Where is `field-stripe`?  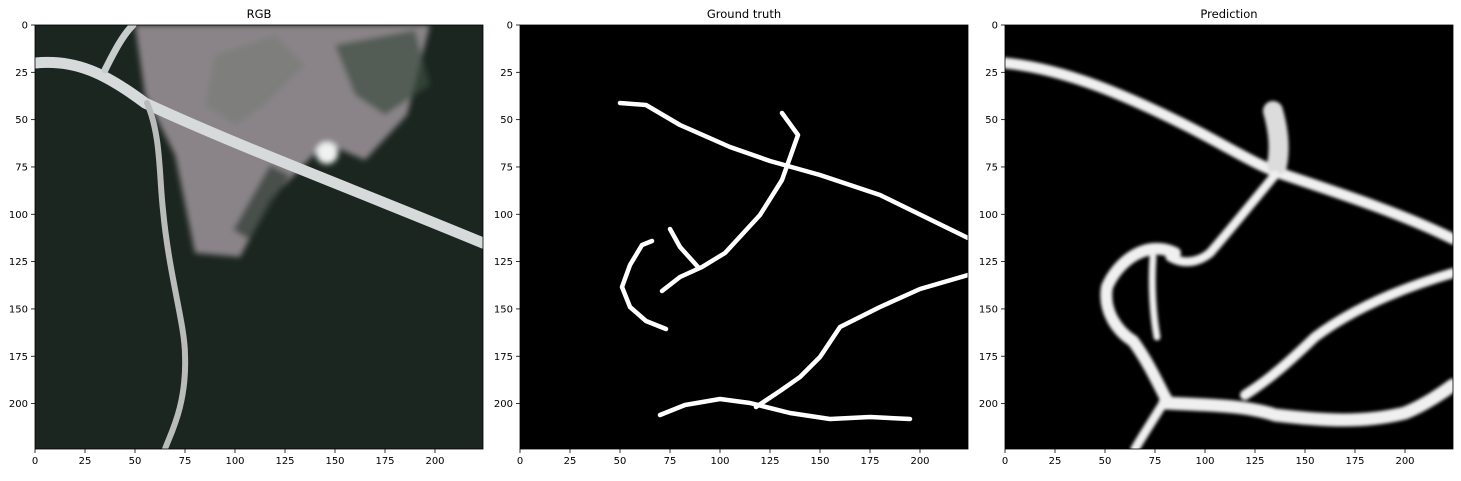 field-stripe is located at coordinates (255, 80).